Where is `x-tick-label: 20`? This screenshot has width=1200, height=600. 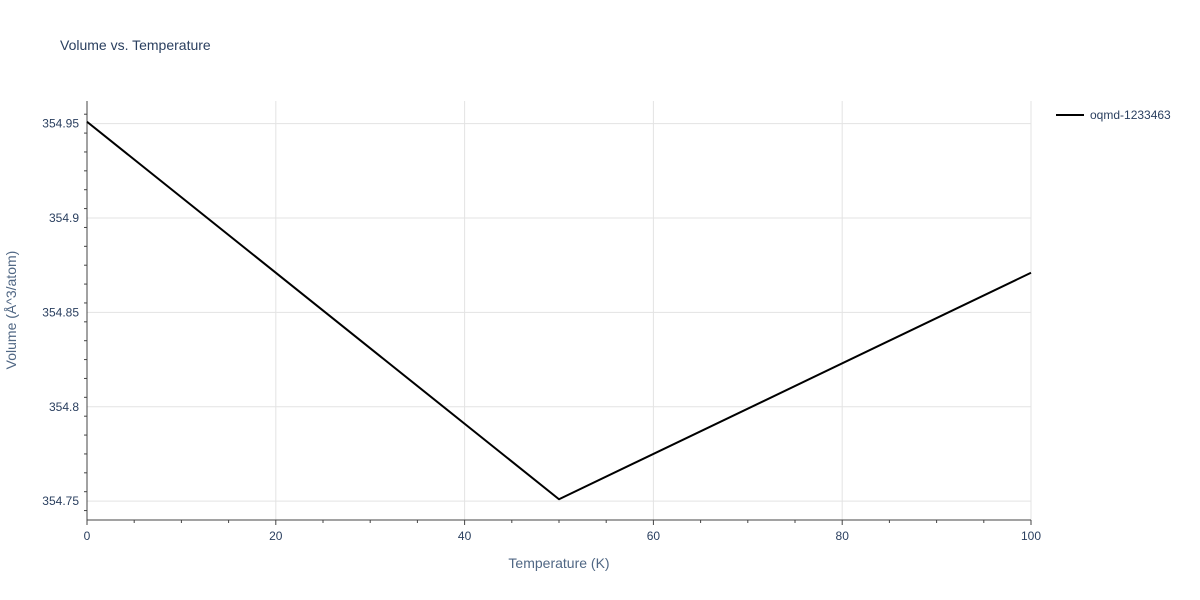 x-tick-label: 20 is located at coordinates (276, 536).